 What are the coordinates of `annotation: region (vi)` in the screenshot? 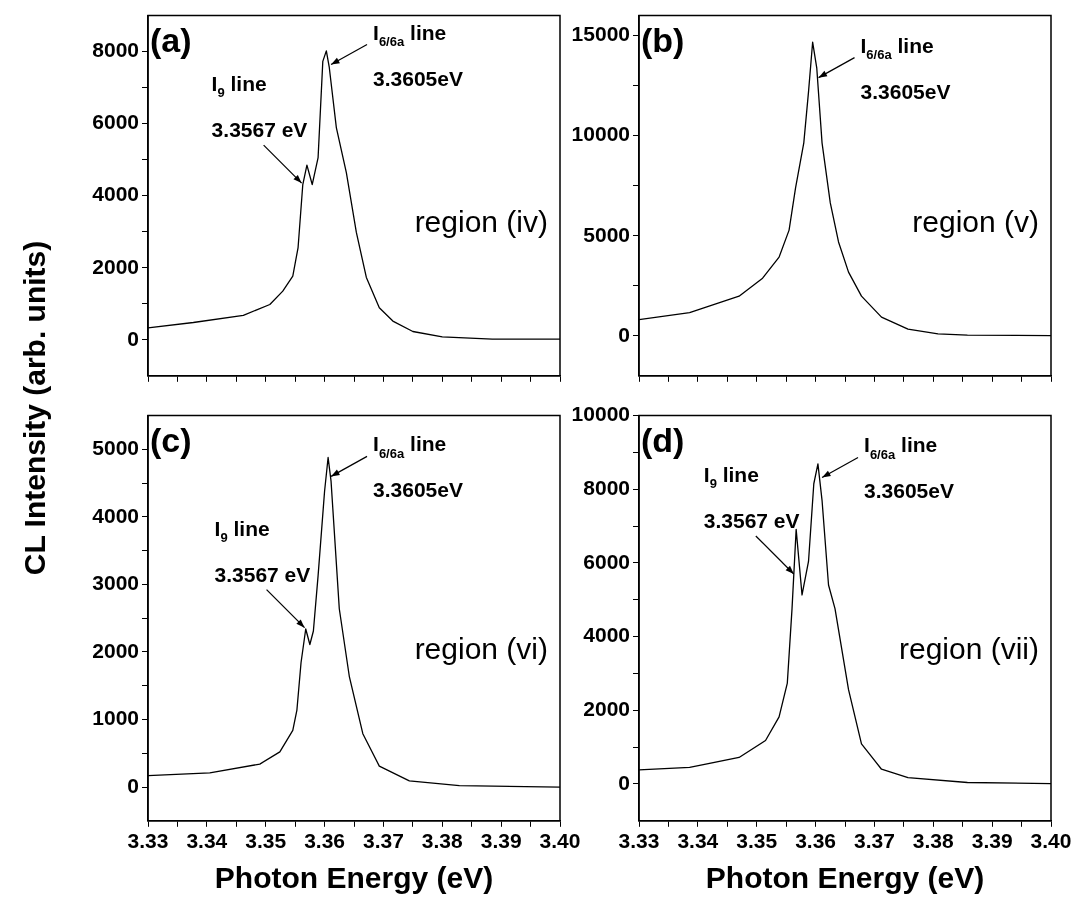 It's located at (481, 648).